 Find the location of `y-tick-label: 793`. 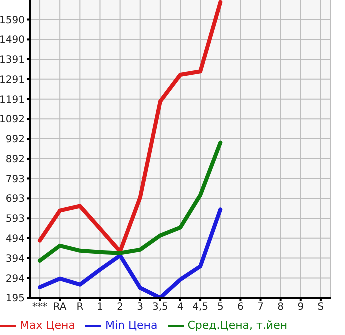

y-tick-label: 793 is located at coordinates (15, 180).